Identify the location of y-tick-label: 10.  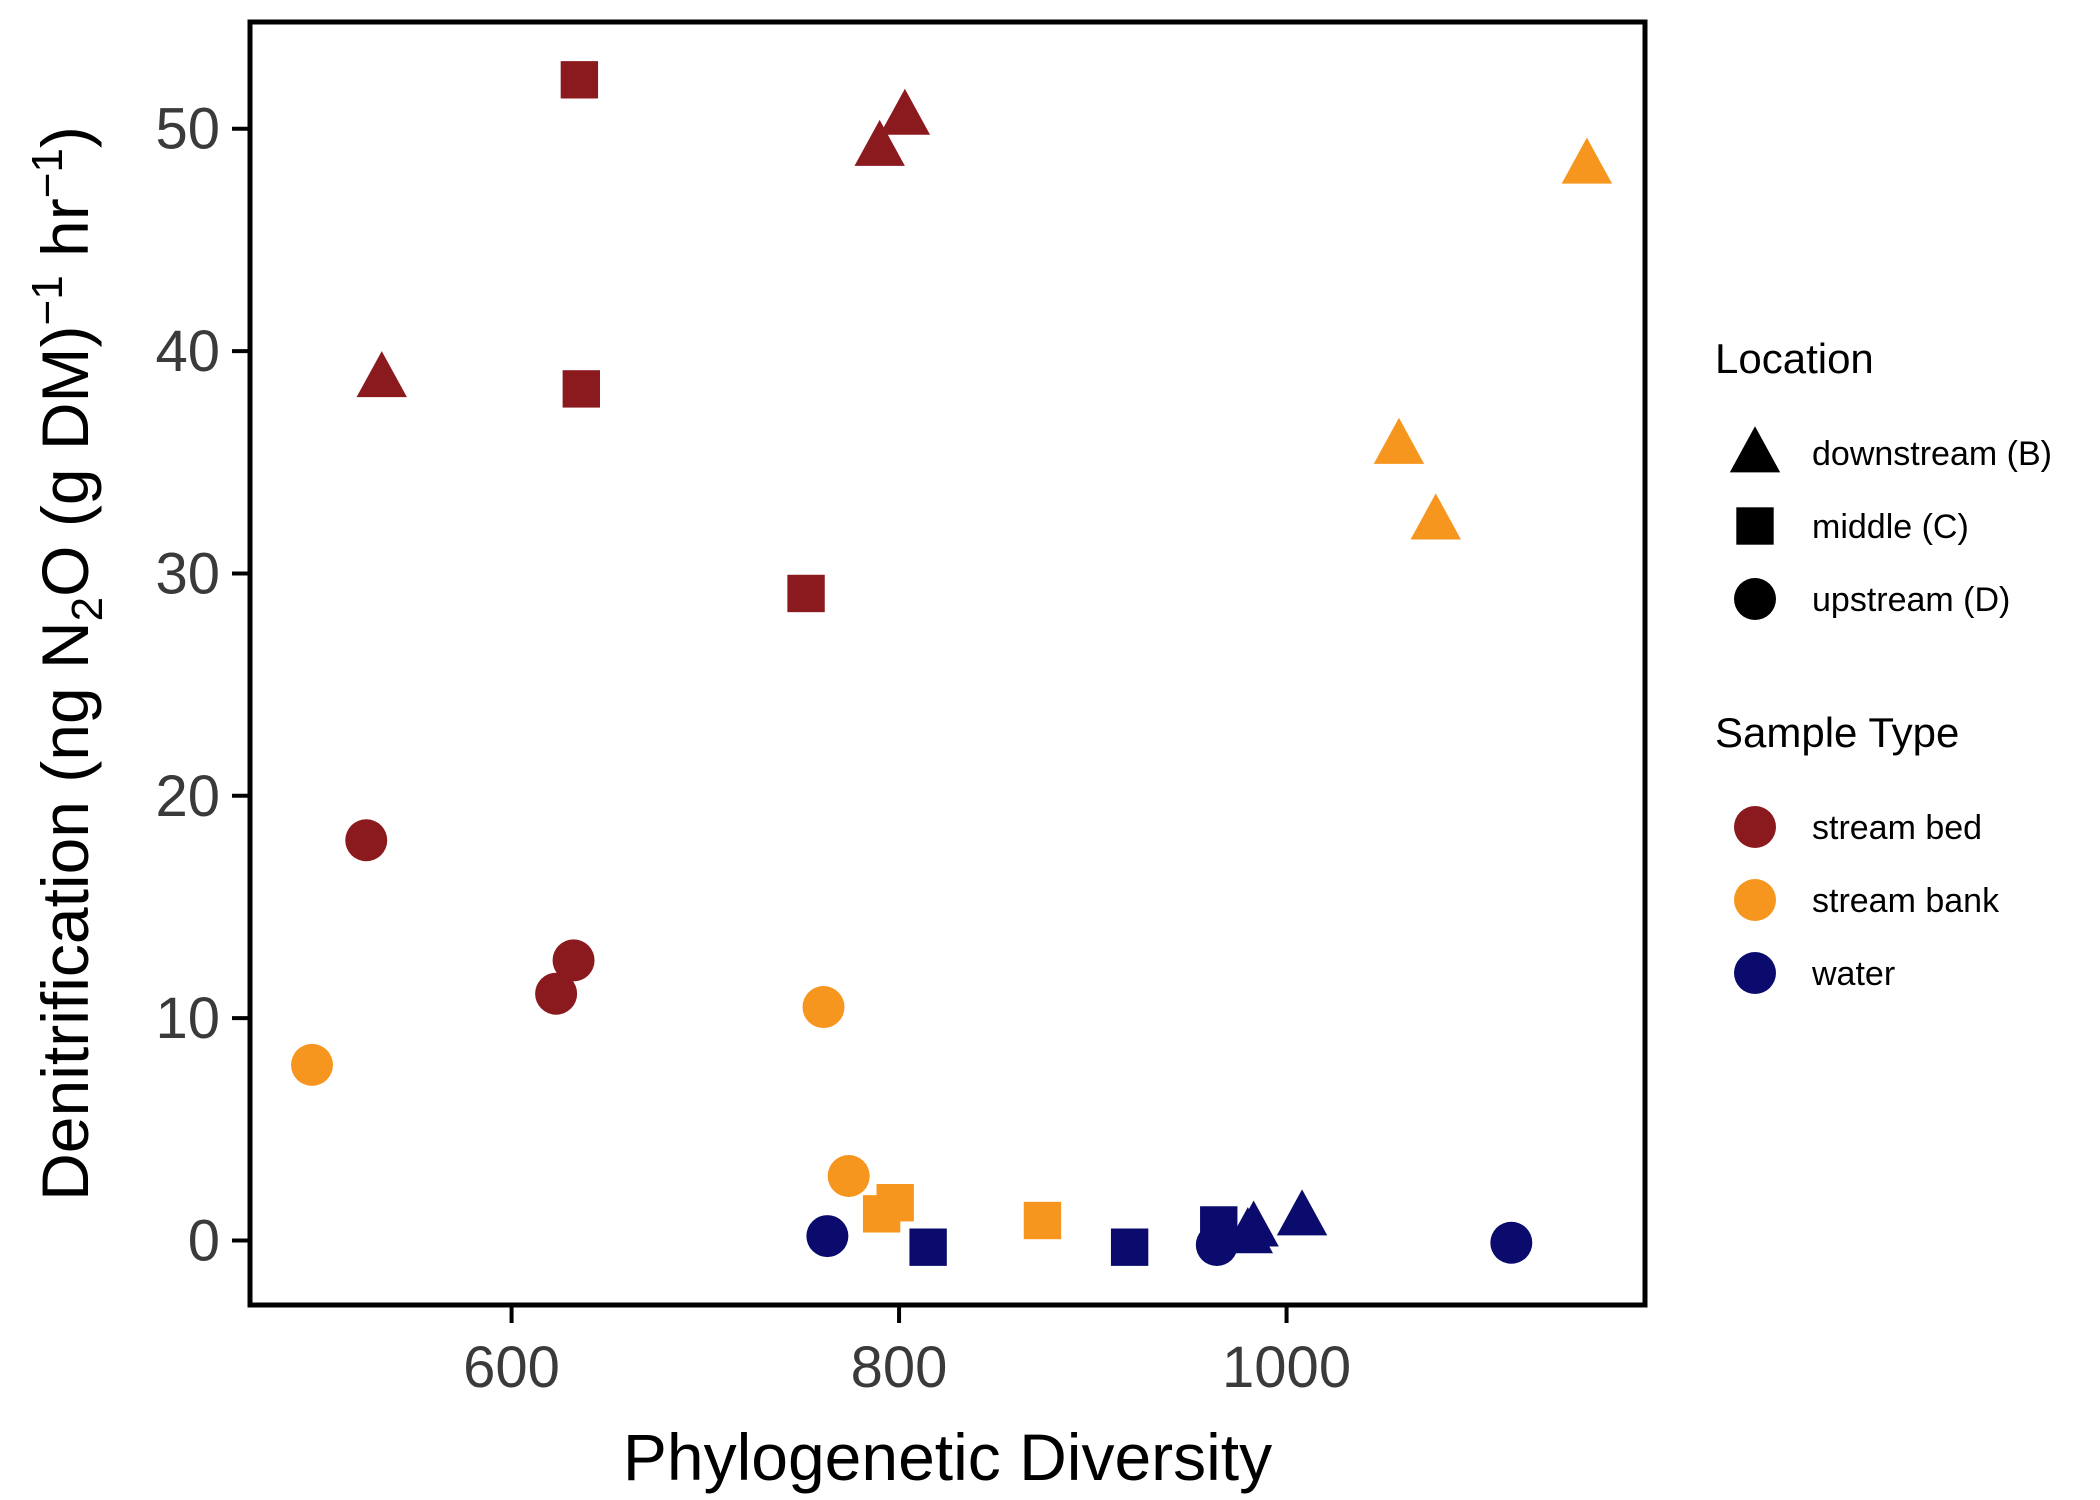
(187, 1018).